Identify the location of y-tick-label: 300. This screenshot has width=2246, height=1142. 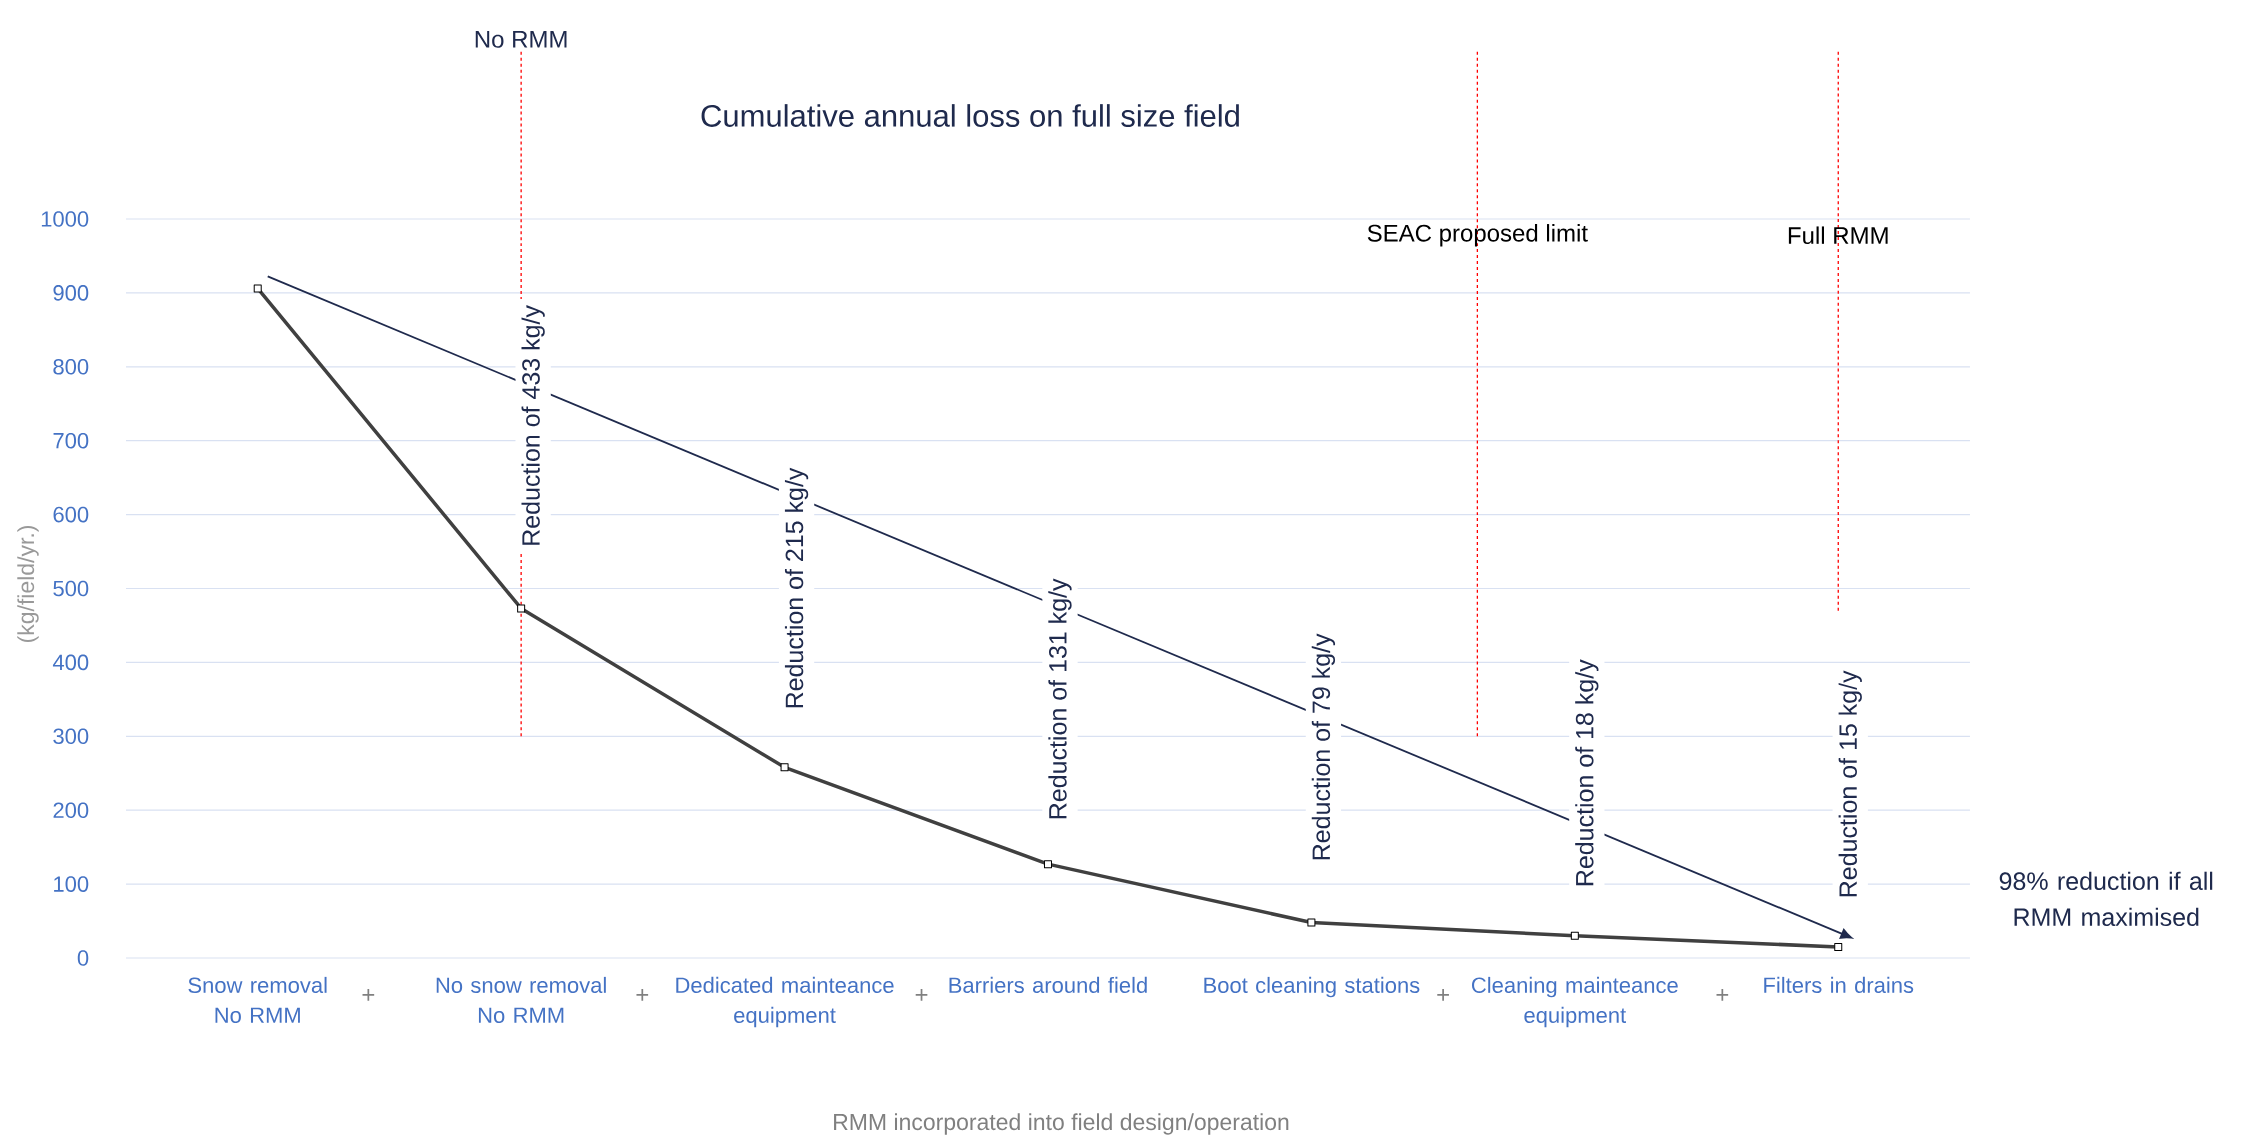
(71, 736).